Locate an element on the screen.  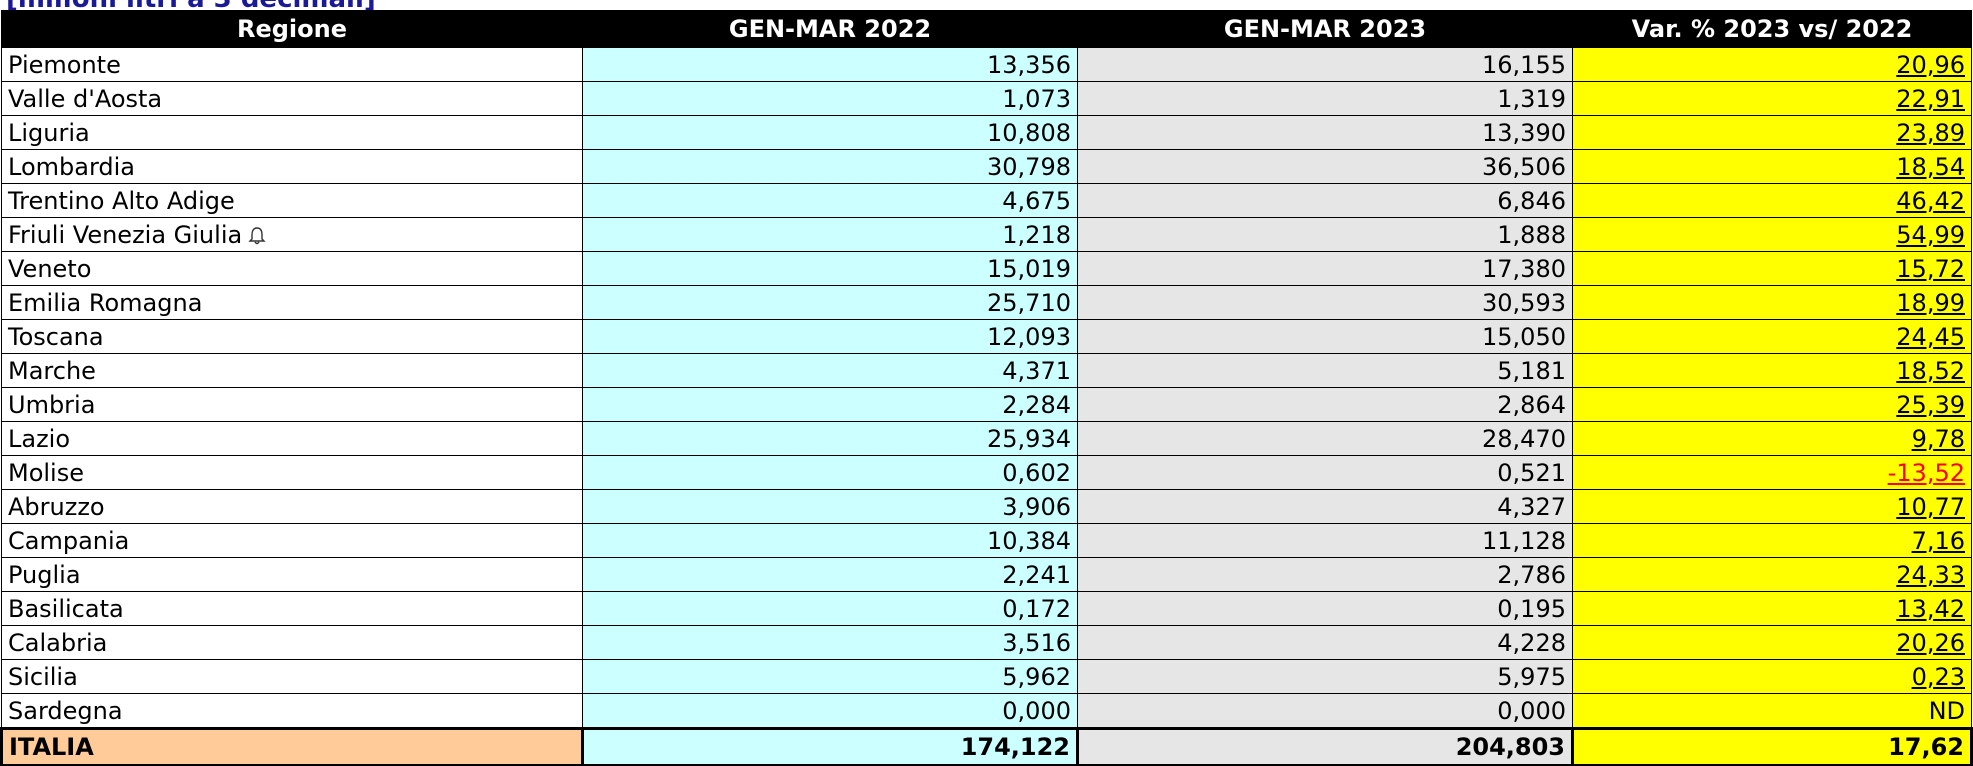
data-row: Calabria 3,516 4,228 20,26 is located at coordinates (986, 642).